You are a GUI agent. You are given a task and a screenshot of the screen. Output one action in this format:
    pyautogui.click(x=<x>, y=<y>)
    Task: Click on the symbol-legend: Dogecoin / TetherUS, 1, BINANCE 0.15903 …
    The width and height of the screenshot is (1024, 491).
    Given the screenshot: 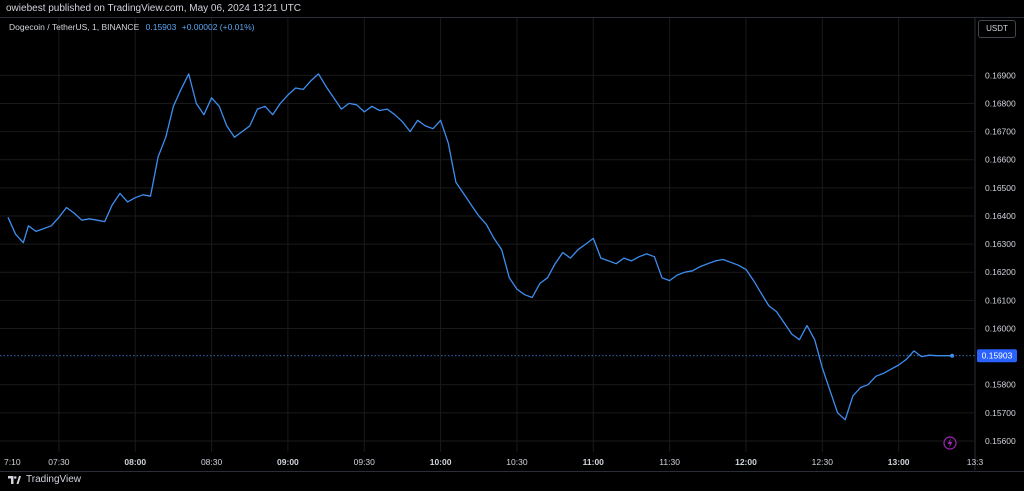 What is the action you would take?
    pyautogui.click(x=132, y=27)
    